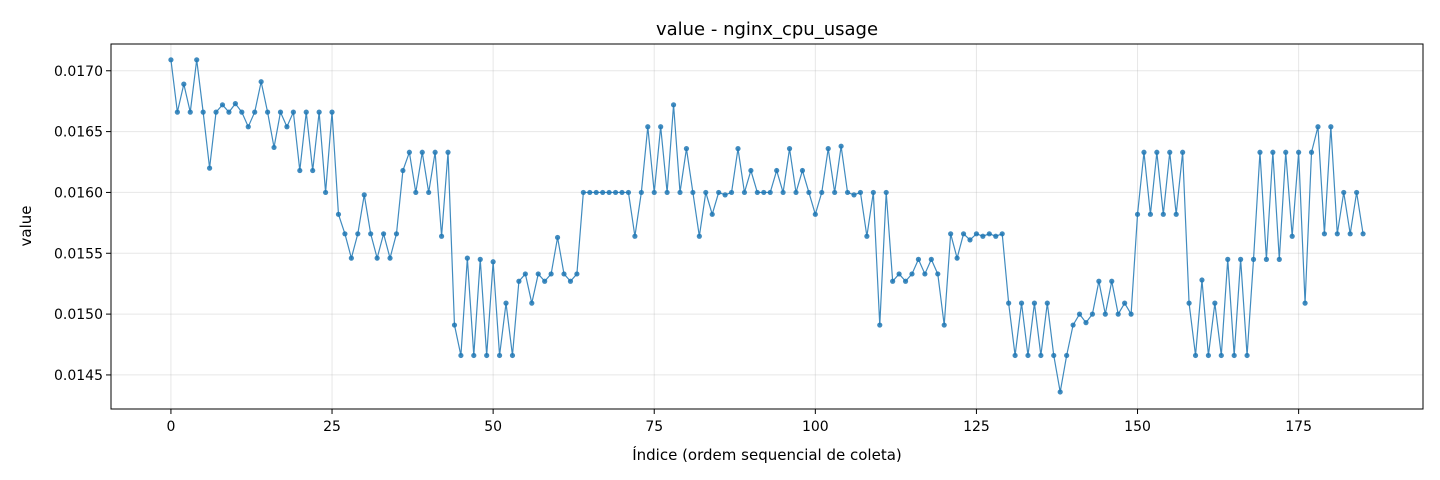 This screenshot has width=1440, height=480. Describe the element at coordinates (78, 376) in the screenshot. I see `y-tick-label: 0.0145` at that location.